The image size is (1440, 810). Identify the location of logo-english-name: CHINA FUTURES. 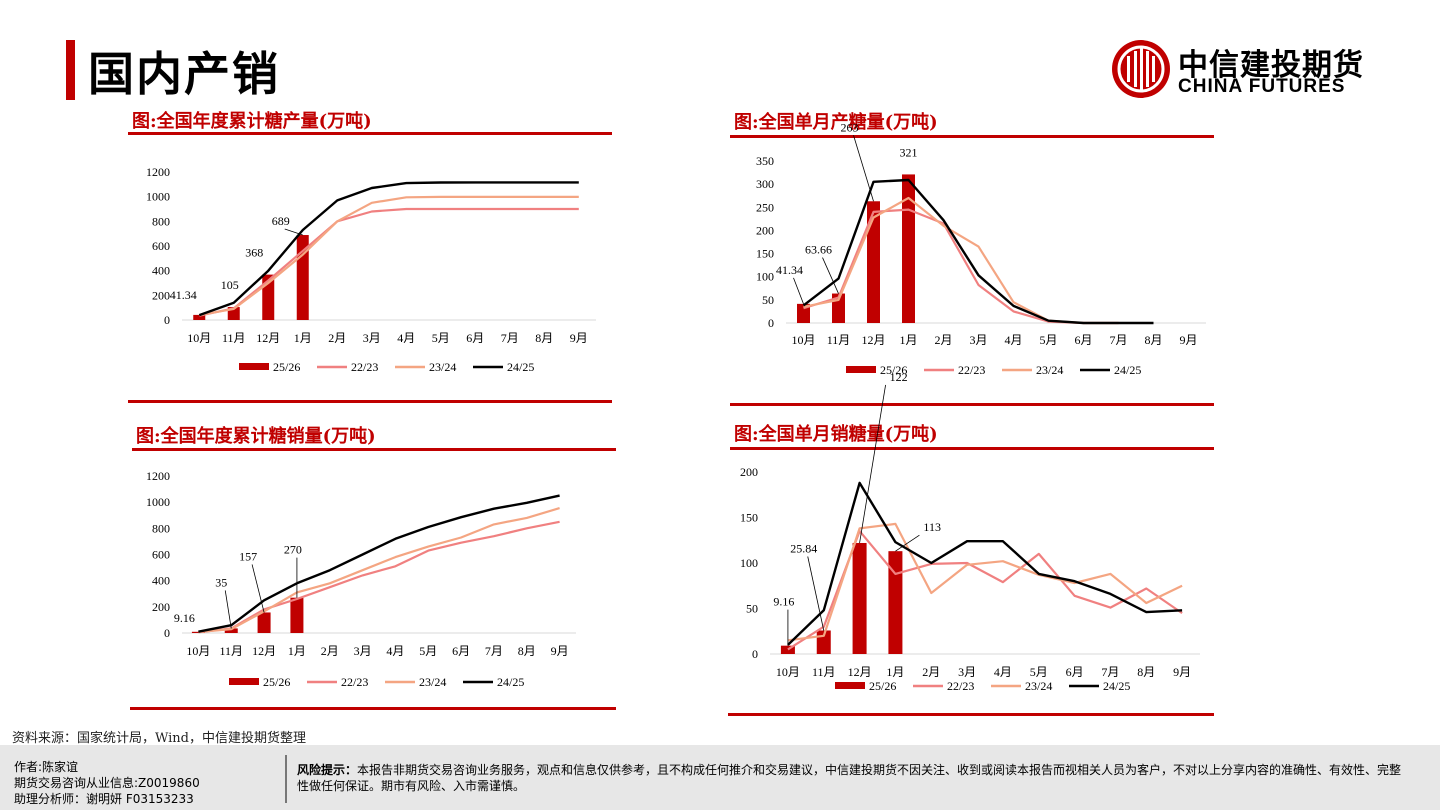
(1262, 86).